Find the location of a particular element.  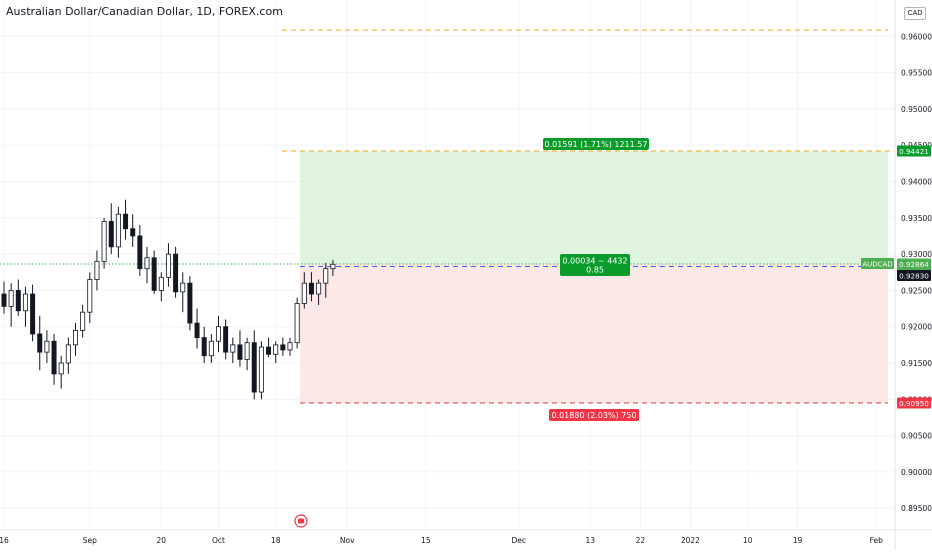

last-price-tag-text: 0.92864 is located at coordinates (914, 264).